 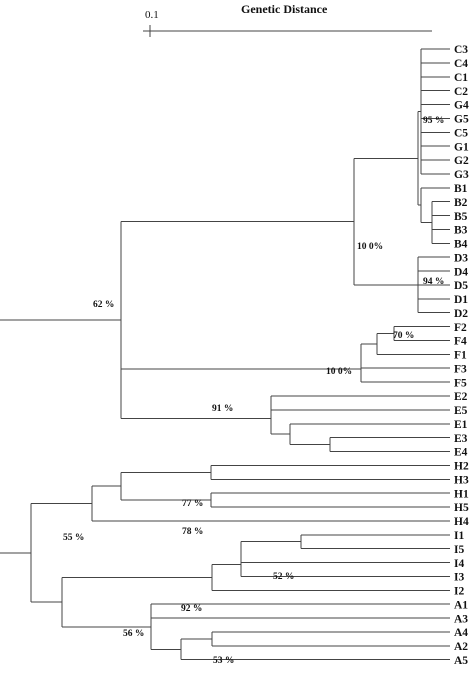 I want to click on leaf-label: B2, so click(x=461, y=203).